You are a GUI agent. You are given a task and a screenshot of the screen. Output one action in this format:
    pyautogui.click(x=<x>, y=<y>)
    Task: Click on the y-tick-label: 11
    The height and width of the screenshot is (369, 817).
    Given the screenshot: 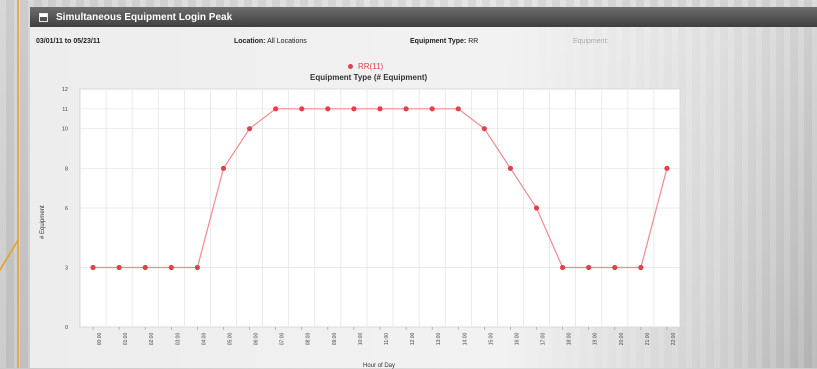 What is the action you would take?
    pyautogui.click(x=65, y=110)
    